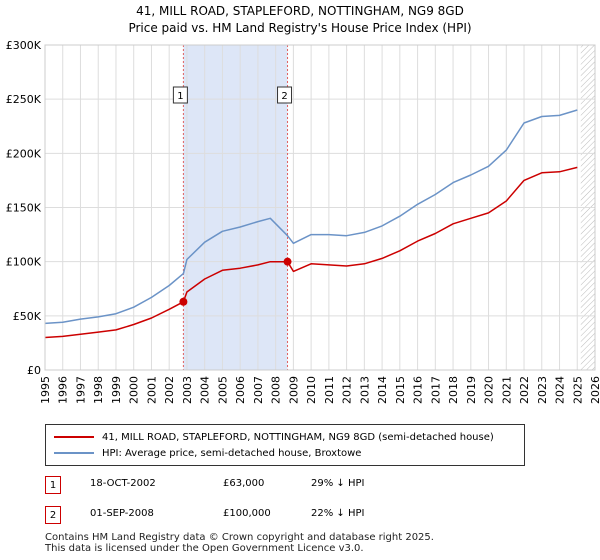 The width and height of the screenshot is (600, 560). I want to click on x-tick-label: 2018, so click(453, 390).